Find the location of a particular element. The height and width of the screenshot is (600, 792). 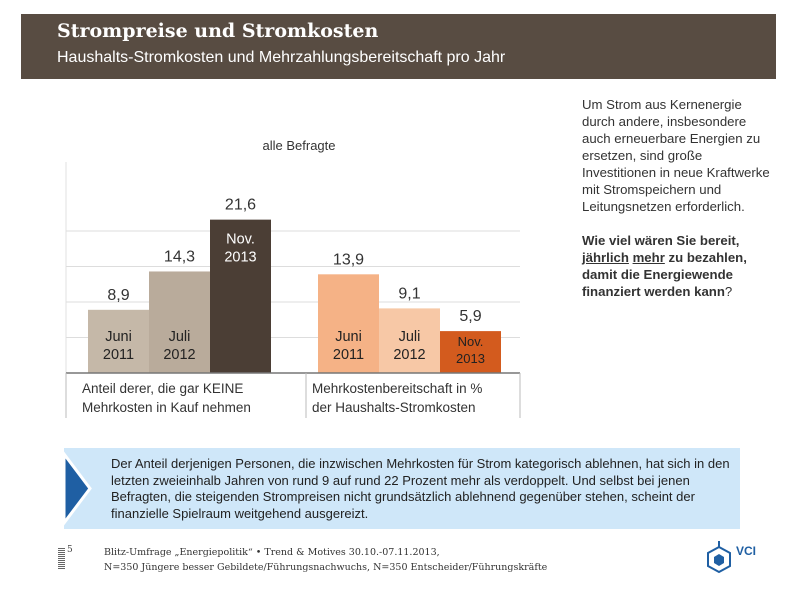

data-label: 13,9 is located at coordinates (348, 259).